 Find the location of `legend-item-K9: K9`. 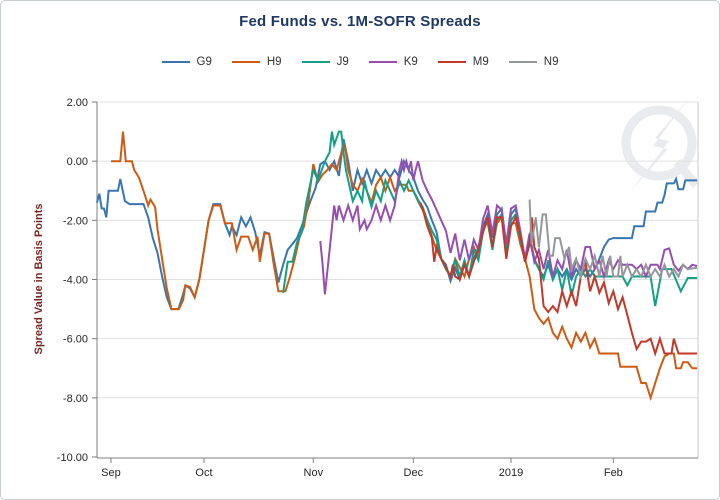

legend-item-K9: K9 is located at coordinates (393, 62).